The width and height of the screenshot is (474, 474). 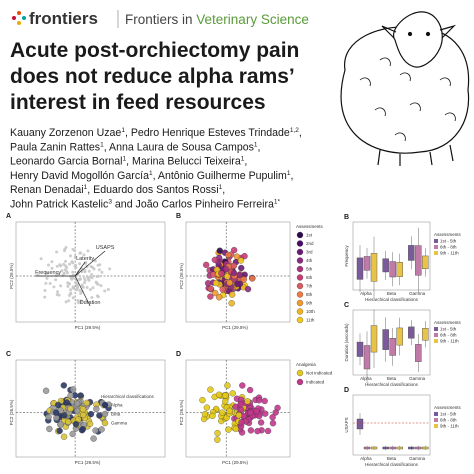 I want to click on legend-label: 1st, so click(x=309, y=235).